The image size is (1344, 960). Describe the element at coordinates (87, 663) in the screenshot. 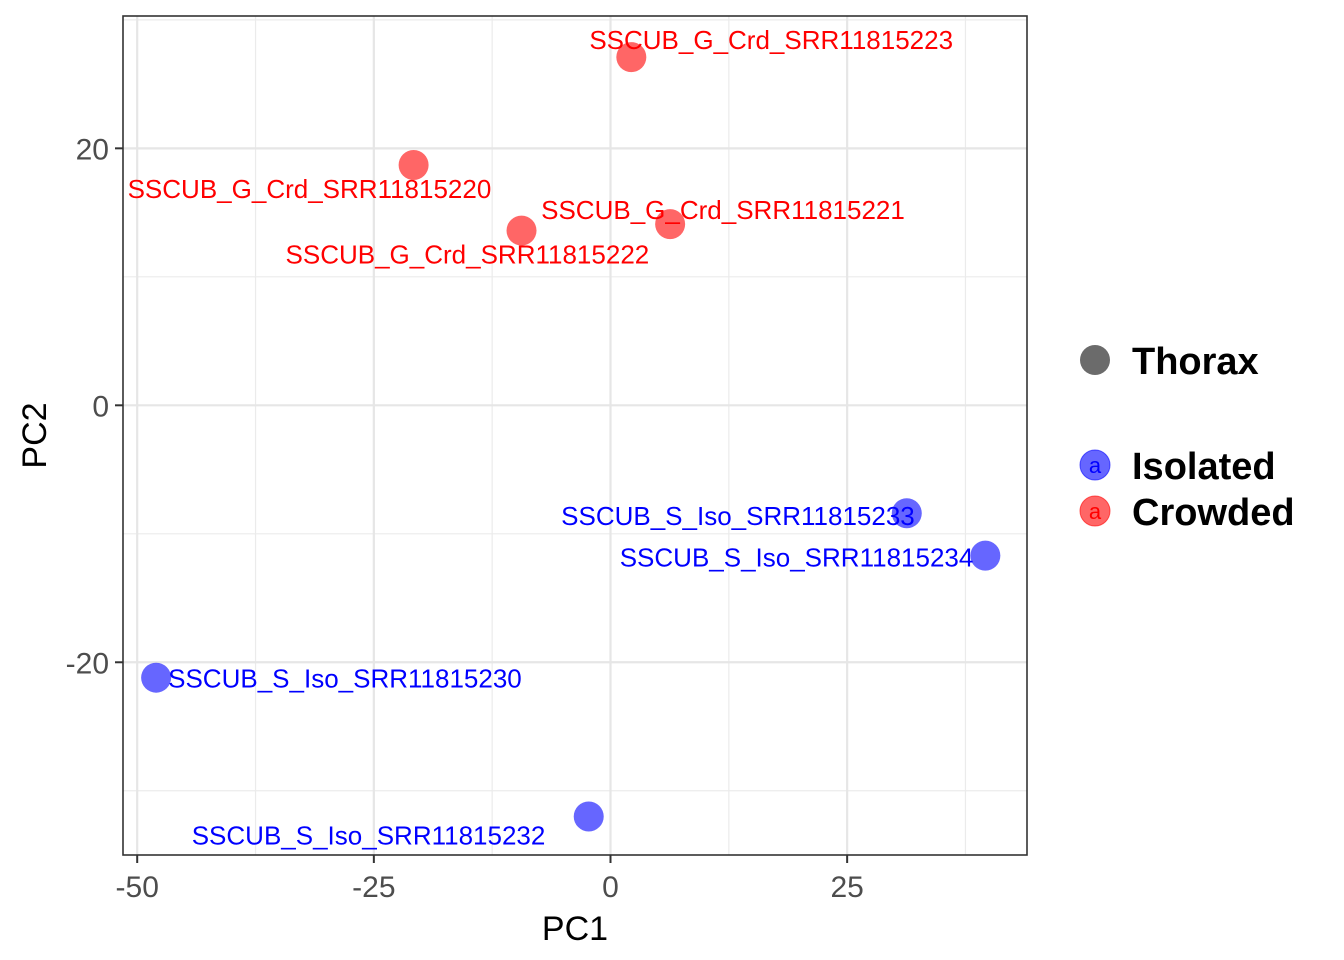

I see `y-tick-label: -20` at that location.